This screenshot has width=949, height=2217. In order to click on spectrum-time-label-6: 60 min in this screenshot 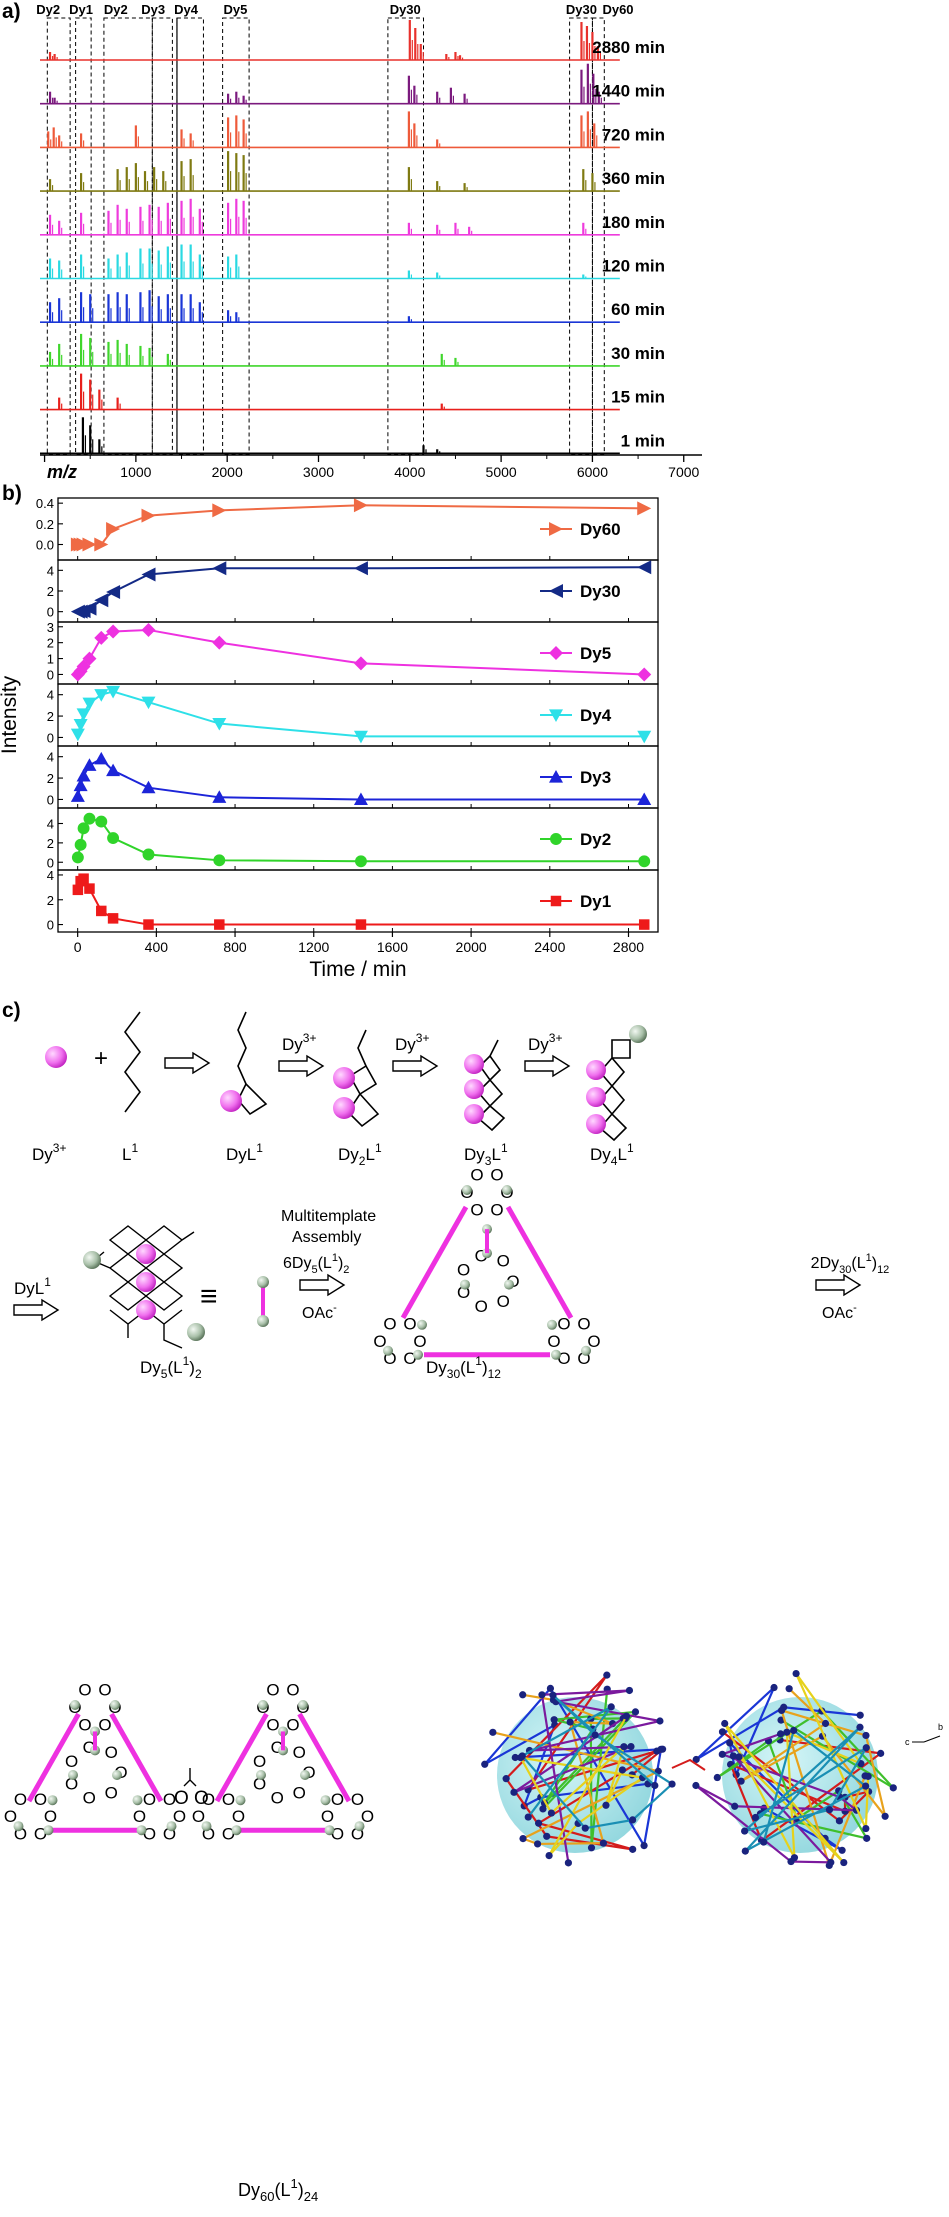, I will do `click(638, 309)`.